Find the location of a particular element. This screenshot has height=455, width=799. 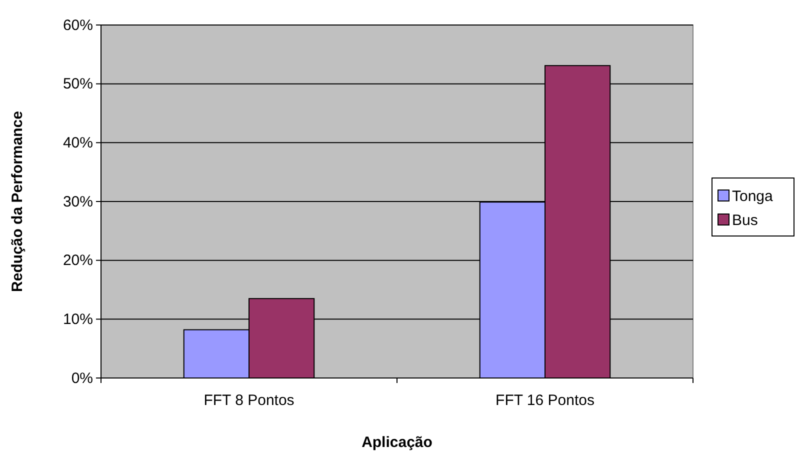

y-tick-label: 0% is located at coordinates (82, 378).